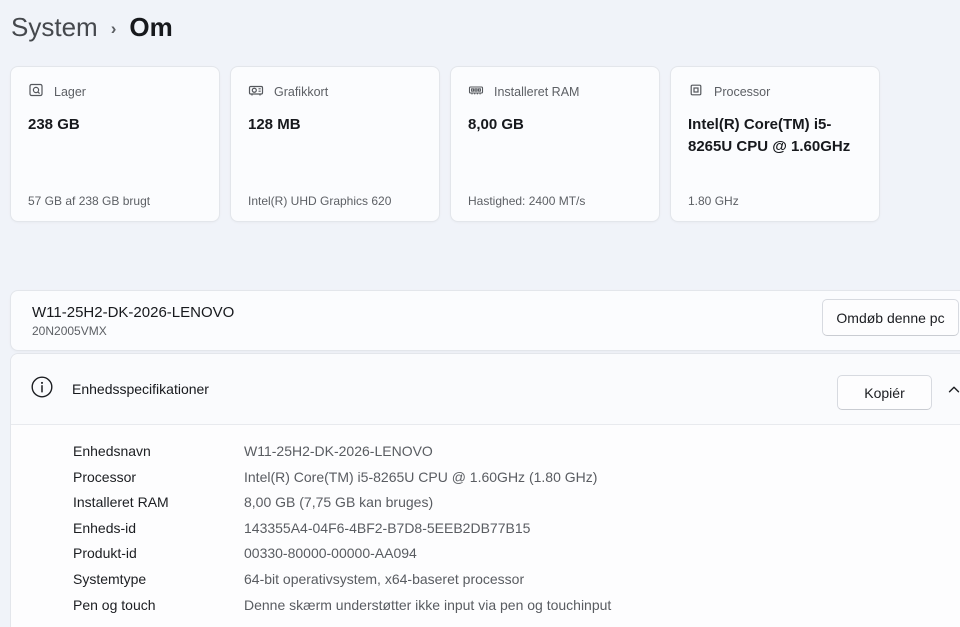 The height and width of the screenshot is (627, 960). Describe the element at coordinates (110, 578) in the screenshot. I see `spec-label: Systemtype` at that location.